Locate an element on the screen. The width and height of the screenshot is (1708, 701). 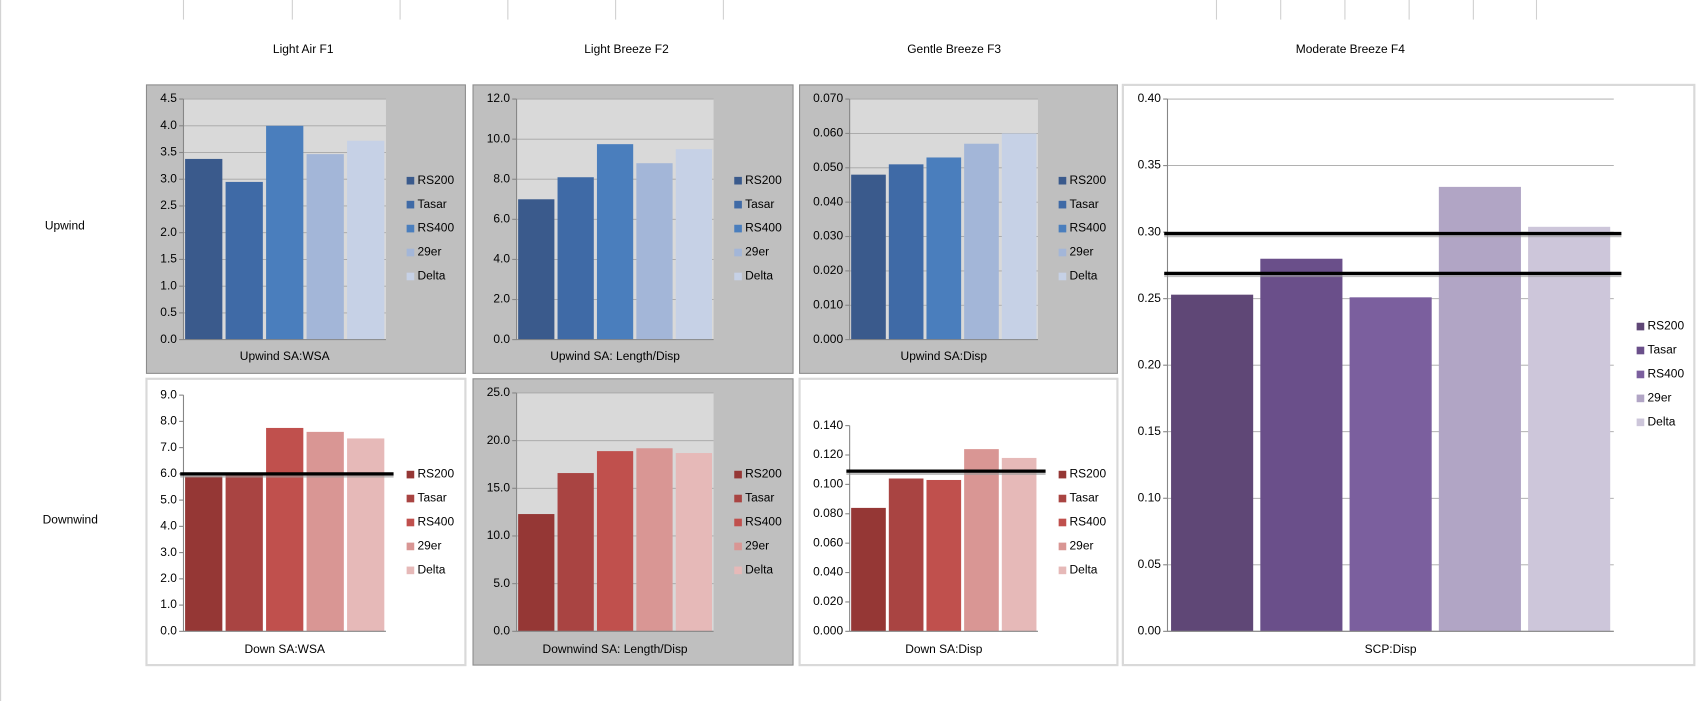
y-tick-label: 0.140 is located at coordinates (828, 425).